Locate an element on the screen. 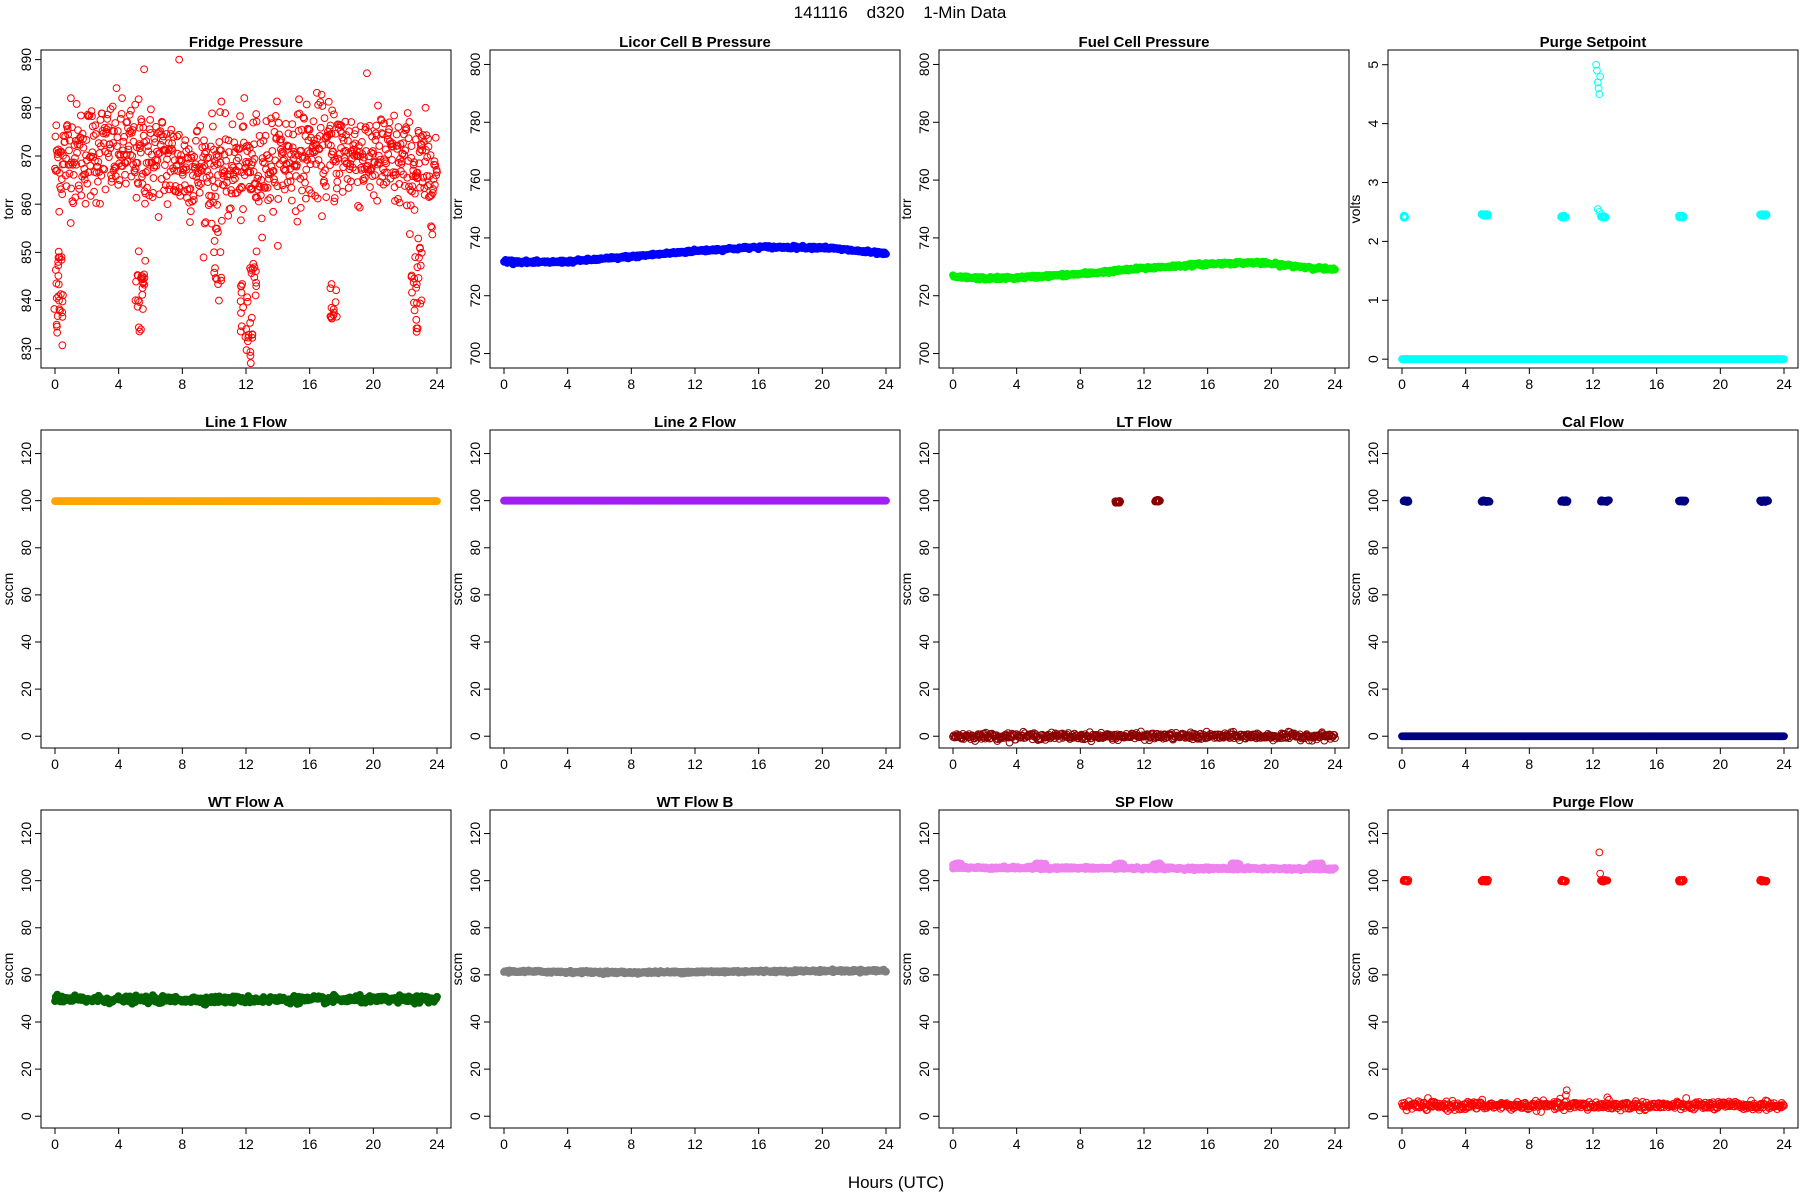 This screenshot has width=1800, height=1200. y-tick-label: 80 is located at coordinates (26, 548).